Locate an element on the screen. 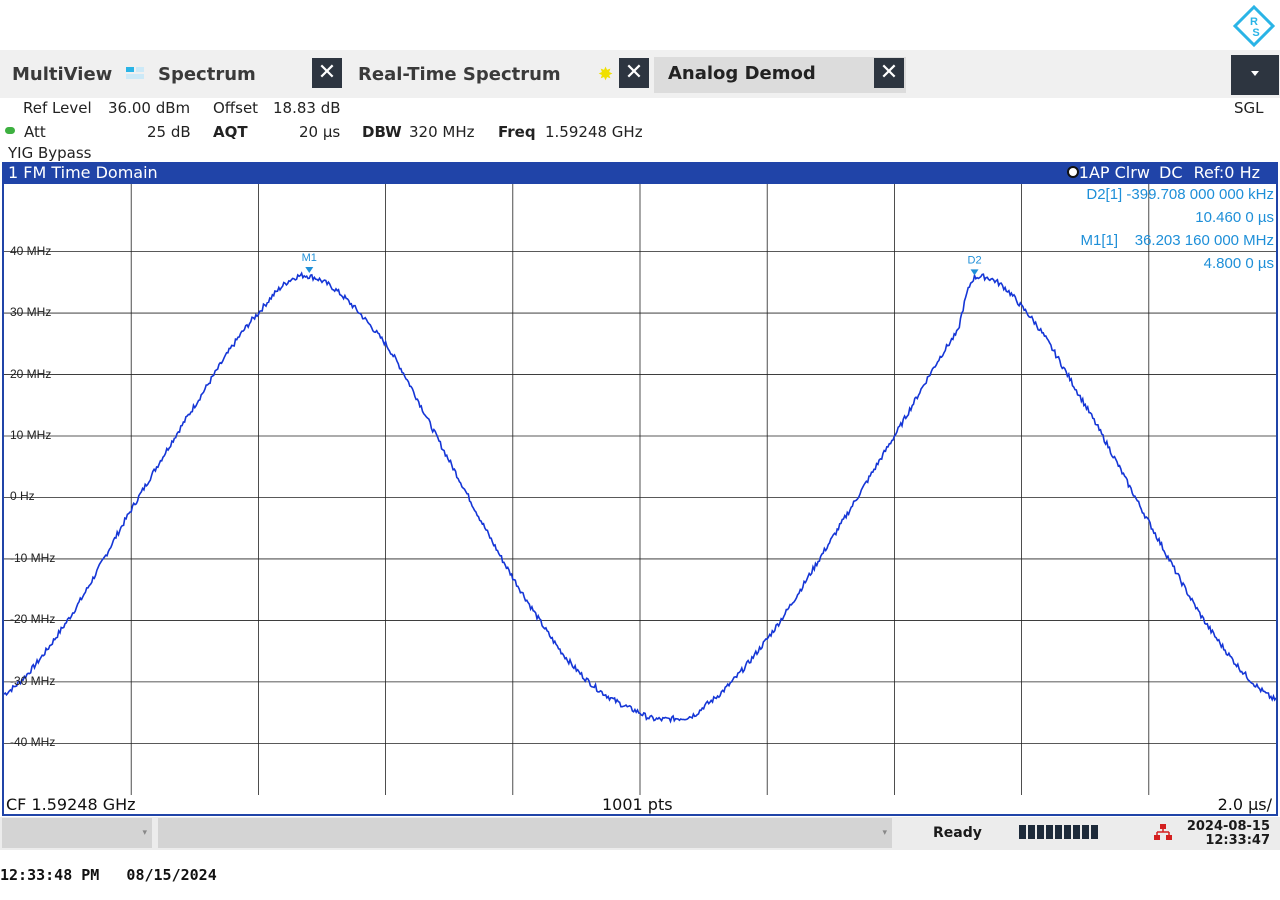 The width and height of the screenshot is (1280, 900). y-tick-label: 20 MHz is located at coordinates (31, 373).